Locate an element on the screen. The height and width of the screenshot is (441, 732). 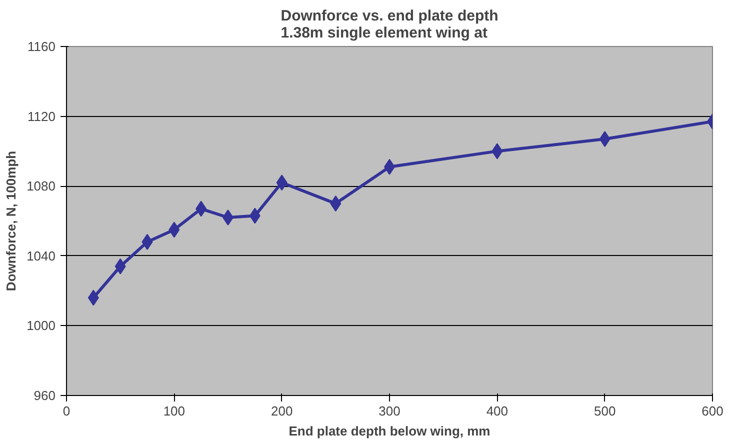
chart-title: Downforce vs. end plate depth 1.38m single element wing at is located at coordinates (389, 25).